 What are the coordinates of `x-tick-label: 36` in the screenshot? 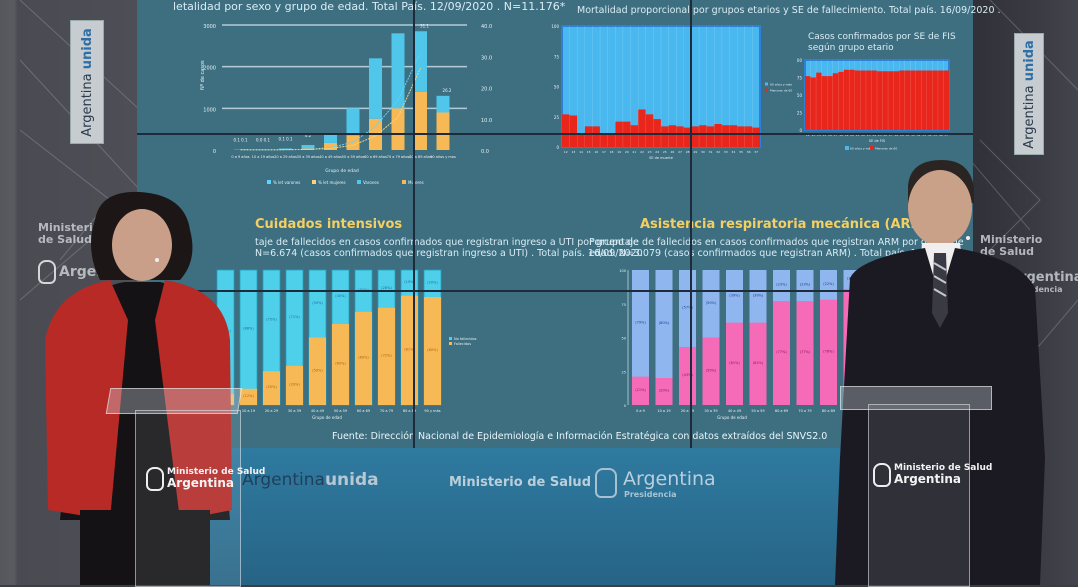 It's located at (749, 152).